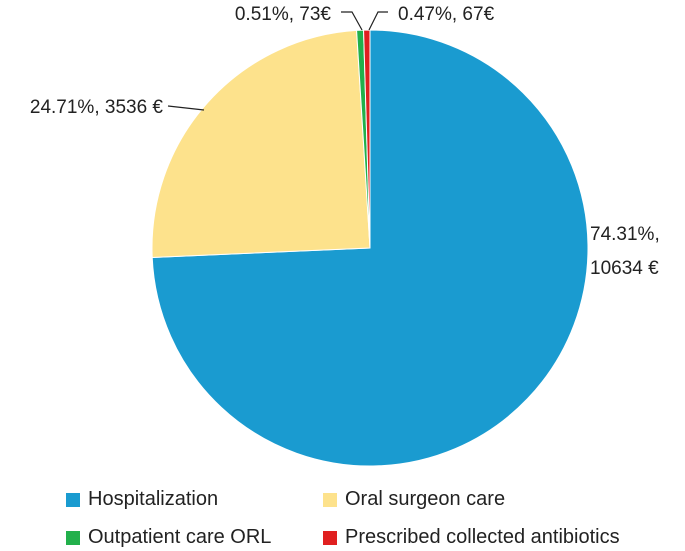 This screenshot has height=551, width=685. What do you see at coordinates (425, 499) in the screenshot?
I see `legend-label-oral-surgeon-care: Oral surgeon care` at bounding box center [425, 499].